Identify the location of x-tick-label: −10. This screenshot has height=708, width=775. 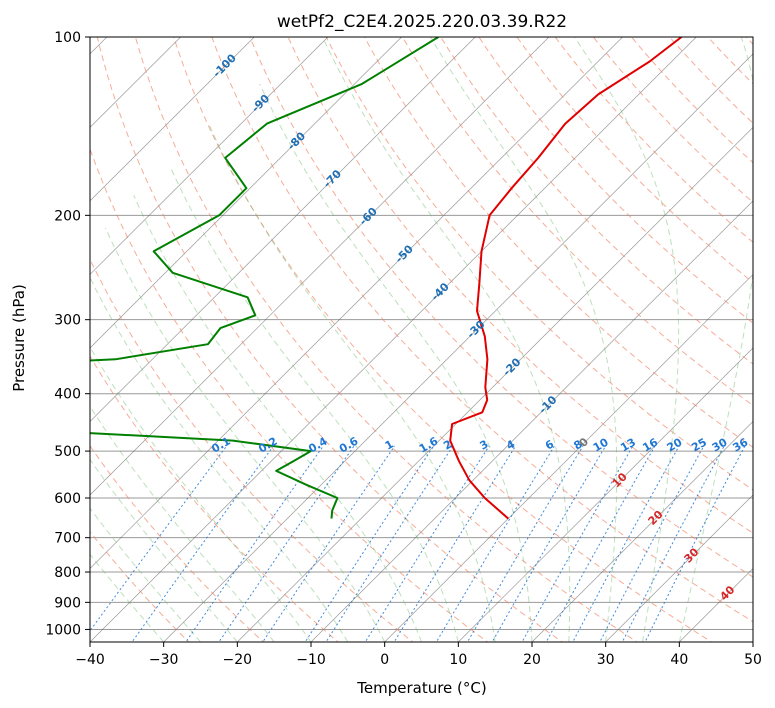
(311, 660).